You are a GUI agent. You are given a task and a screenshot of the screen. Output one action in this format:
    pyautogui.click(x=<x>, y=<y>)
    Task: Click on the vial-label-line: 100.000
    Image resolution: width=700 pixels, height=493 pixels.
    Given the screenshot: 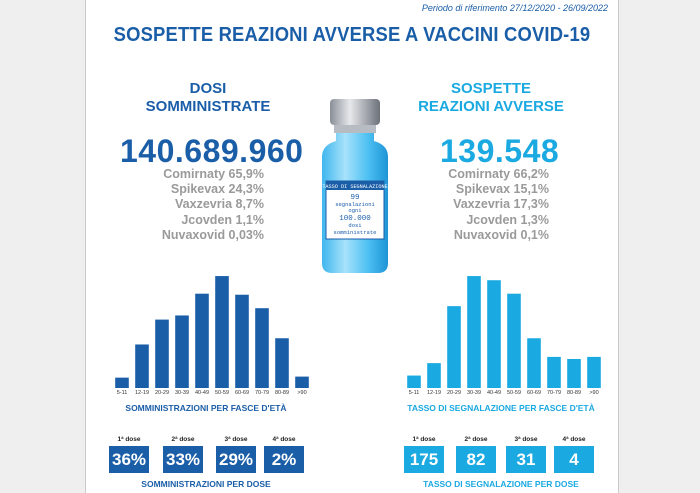 What is the action you would take?
    pyautogui.click(x=355, y=219)
    